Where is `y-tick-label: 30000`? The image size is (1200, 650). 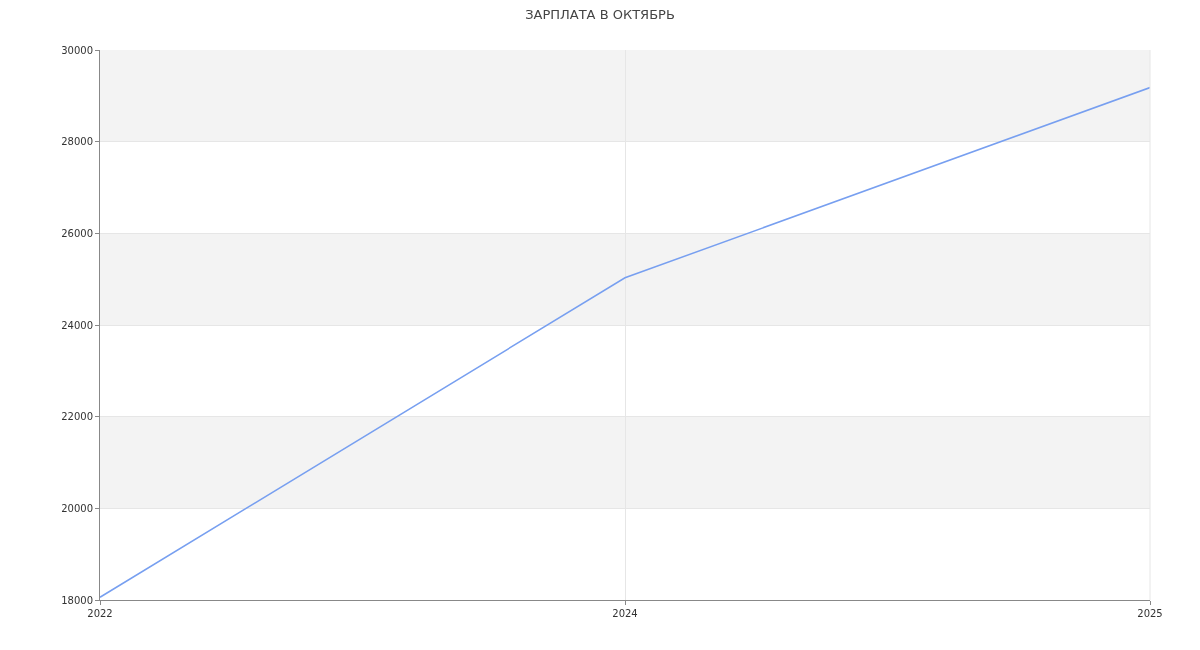
y-tick-label: 30000 is located at coordinates (77, 50).